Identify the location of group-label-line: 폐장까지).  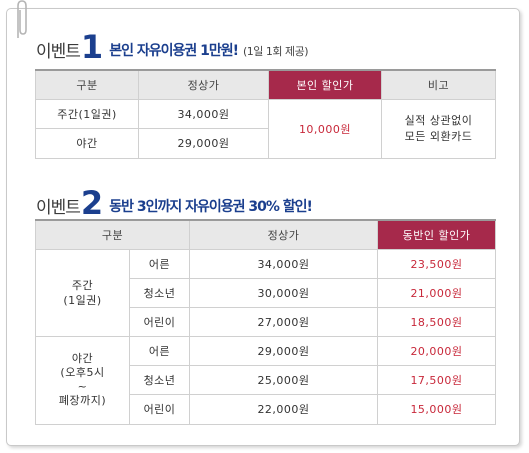
(82, 400).